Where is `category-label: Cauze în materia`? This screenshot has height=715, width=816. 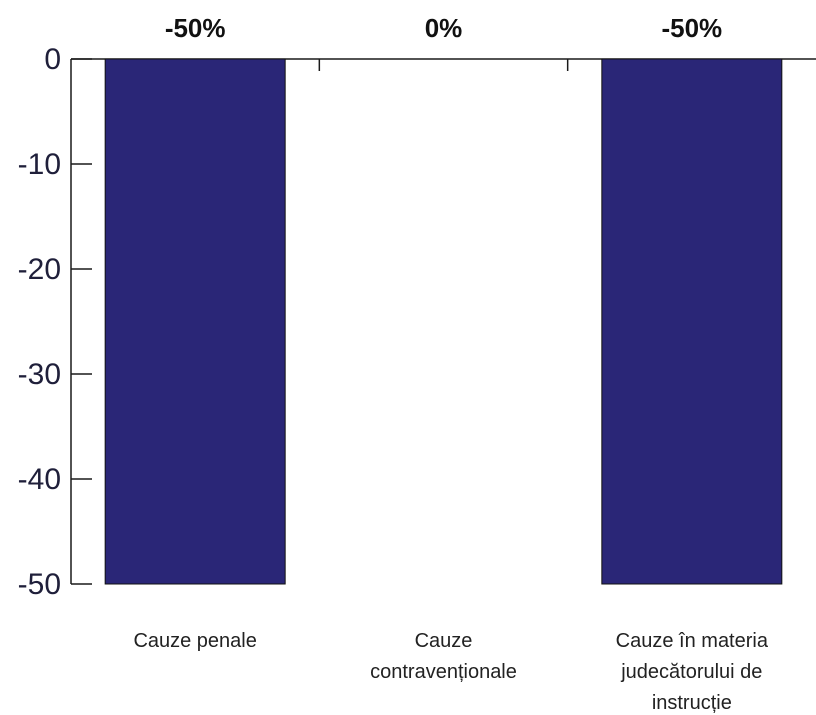
category-label: Cauze în materia is located at coordinates (692, 641).